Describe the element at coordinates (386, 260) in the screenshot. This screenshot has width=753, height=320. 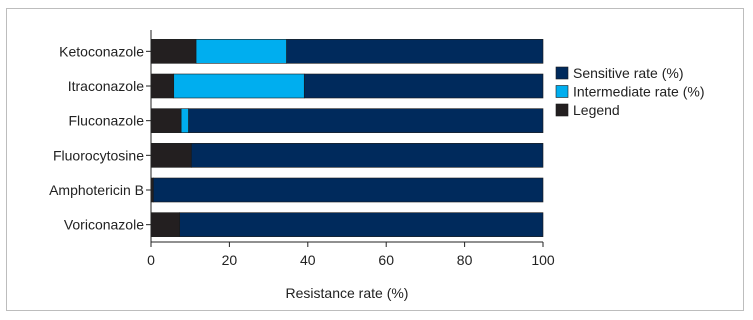
I see `x-tick-label: 60` at that location.